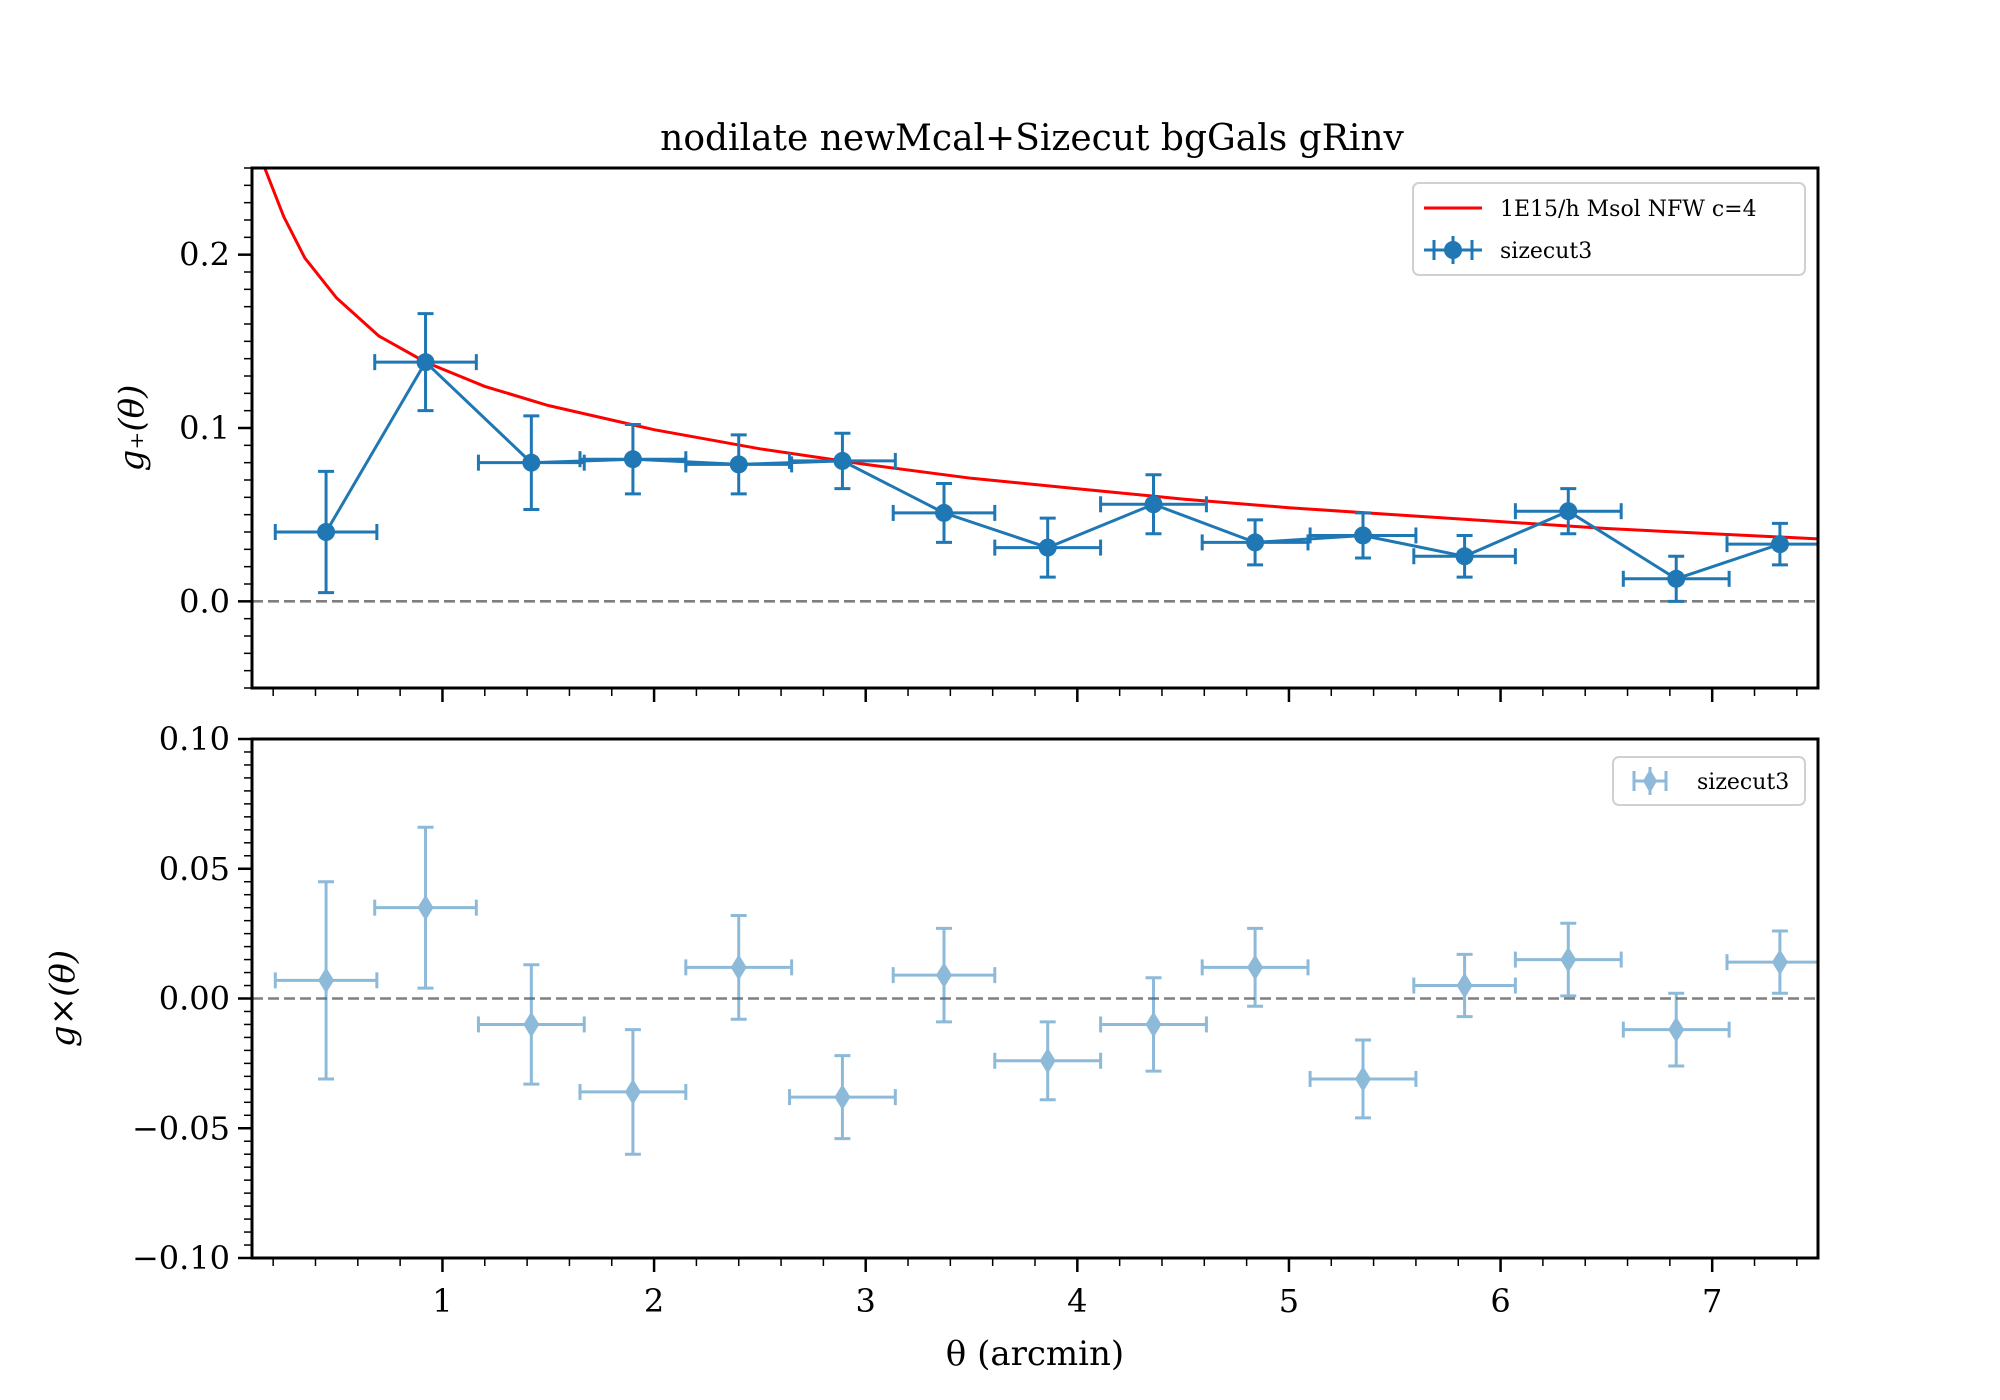 The width and height of the screenshot is (2000, 1400). Describe the element at coordinates (442, 1301) in the screenshot. I see `x-tick-label: 1` at that location.